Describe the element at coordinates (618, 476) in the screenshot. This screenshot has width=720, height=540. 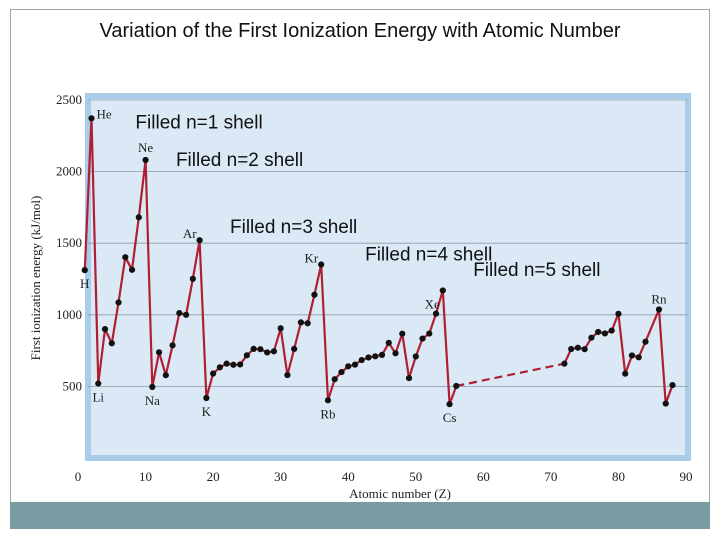
I see `x-tick-label: 80` at that location.